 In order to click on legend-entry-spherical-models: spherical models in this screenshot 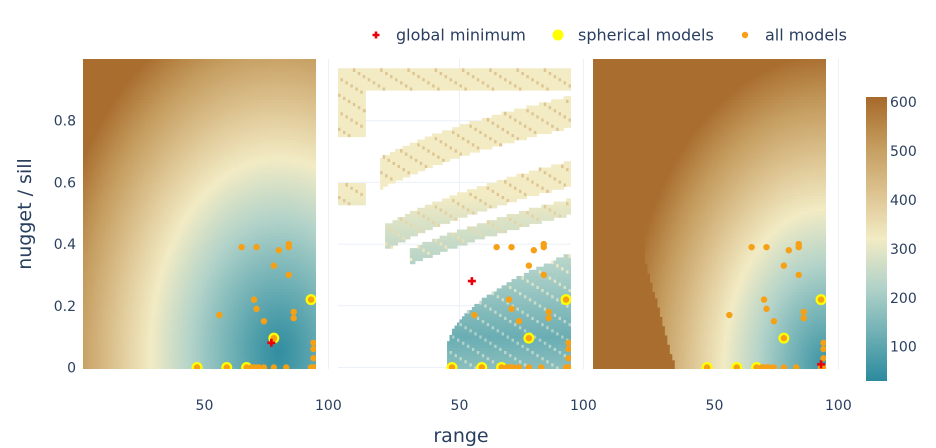, I will do `click(633, 35)`.